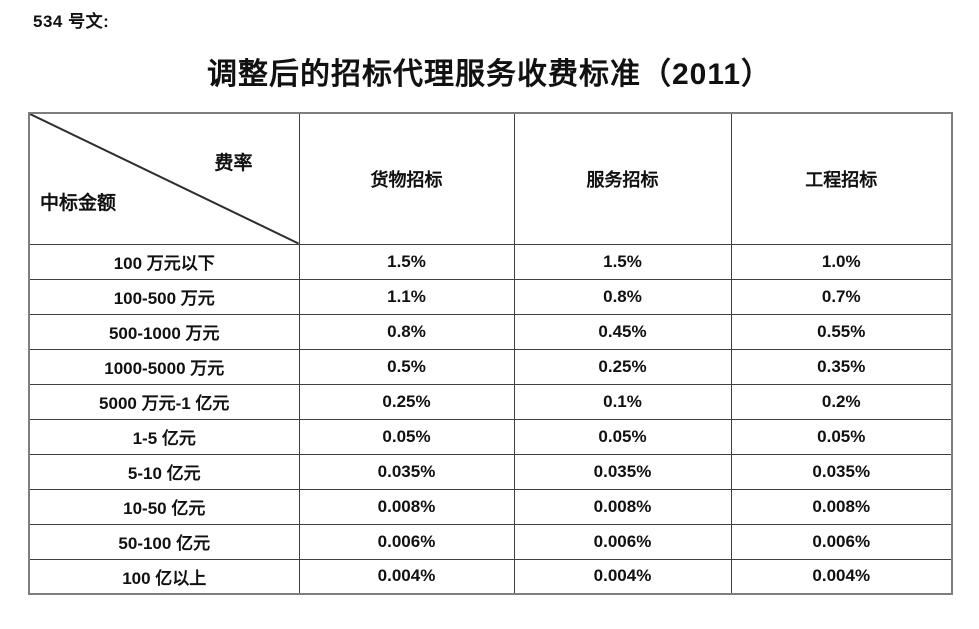  I want to click on table-cell: 0.55%, so click(841, 331).